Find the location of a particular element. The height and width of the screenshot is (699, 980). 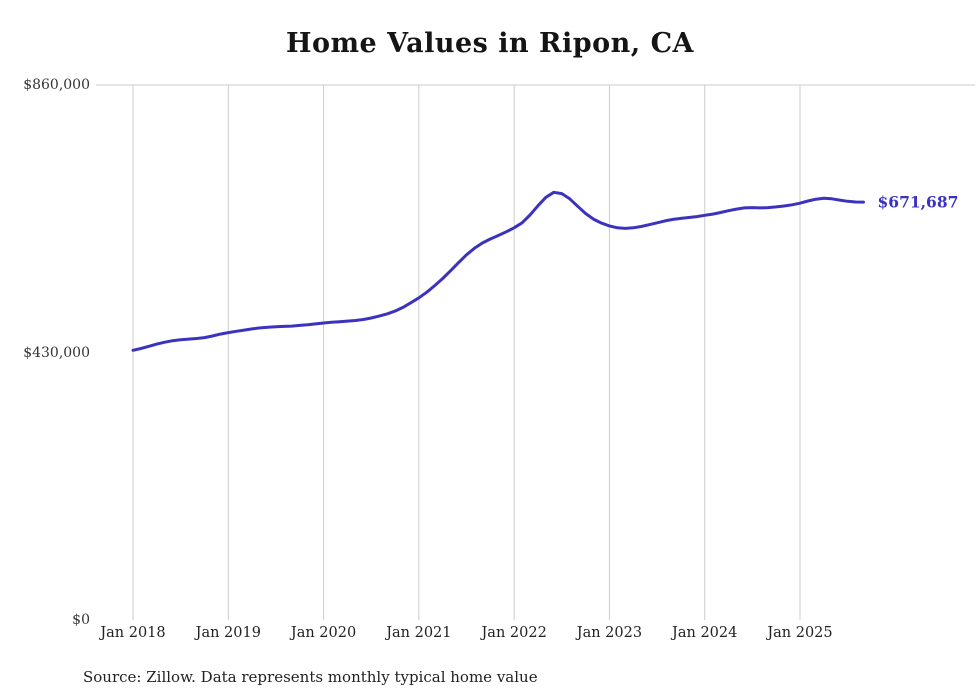

y-tick-label: $430,000 is located at coordinates (56, 352).